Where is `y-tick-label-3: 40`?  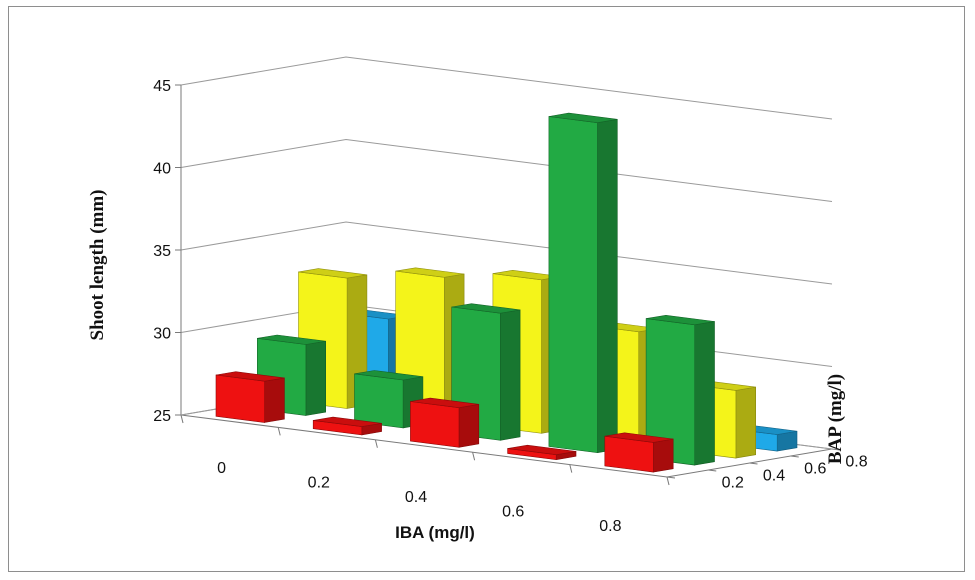 y-tick-label-3: 40 is located at coordinates (162, 169).